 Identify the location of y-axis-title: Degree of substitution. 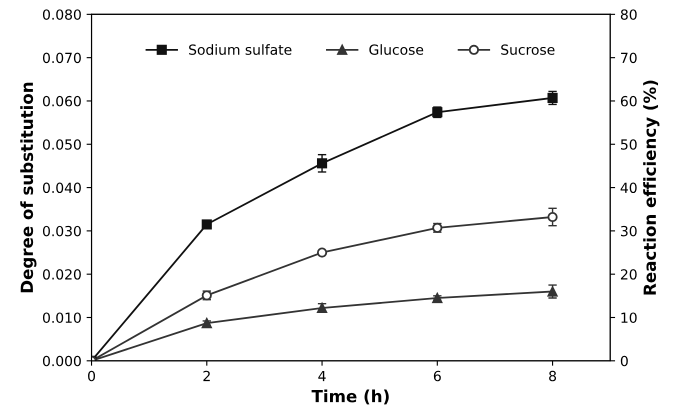
(28, 187).